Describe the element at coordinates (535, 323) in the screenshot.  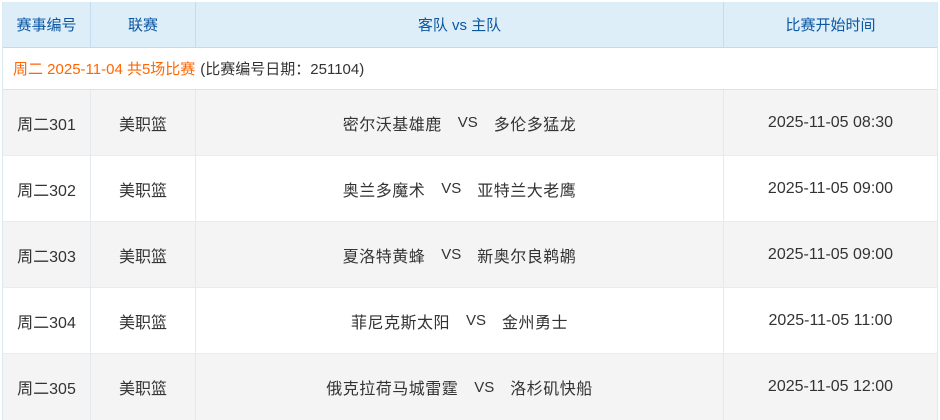
I see `home-team: 金州勇士` at that location.